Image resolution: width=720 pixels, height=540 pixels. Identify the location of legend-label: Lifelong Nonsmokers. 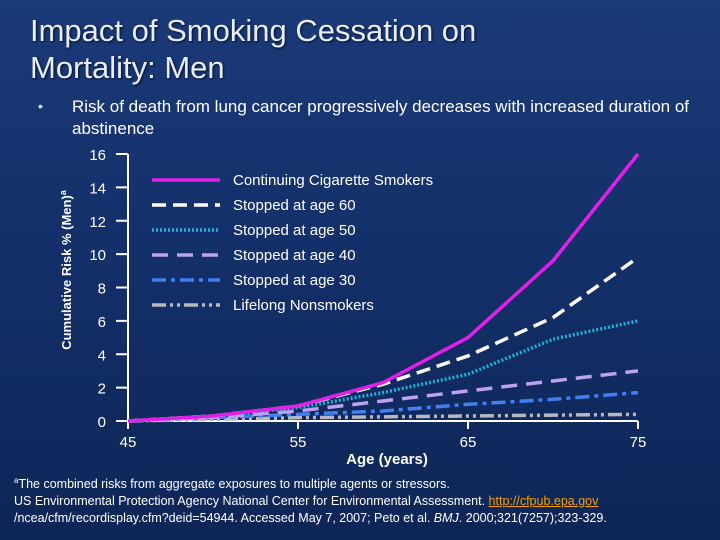
(303, 305).